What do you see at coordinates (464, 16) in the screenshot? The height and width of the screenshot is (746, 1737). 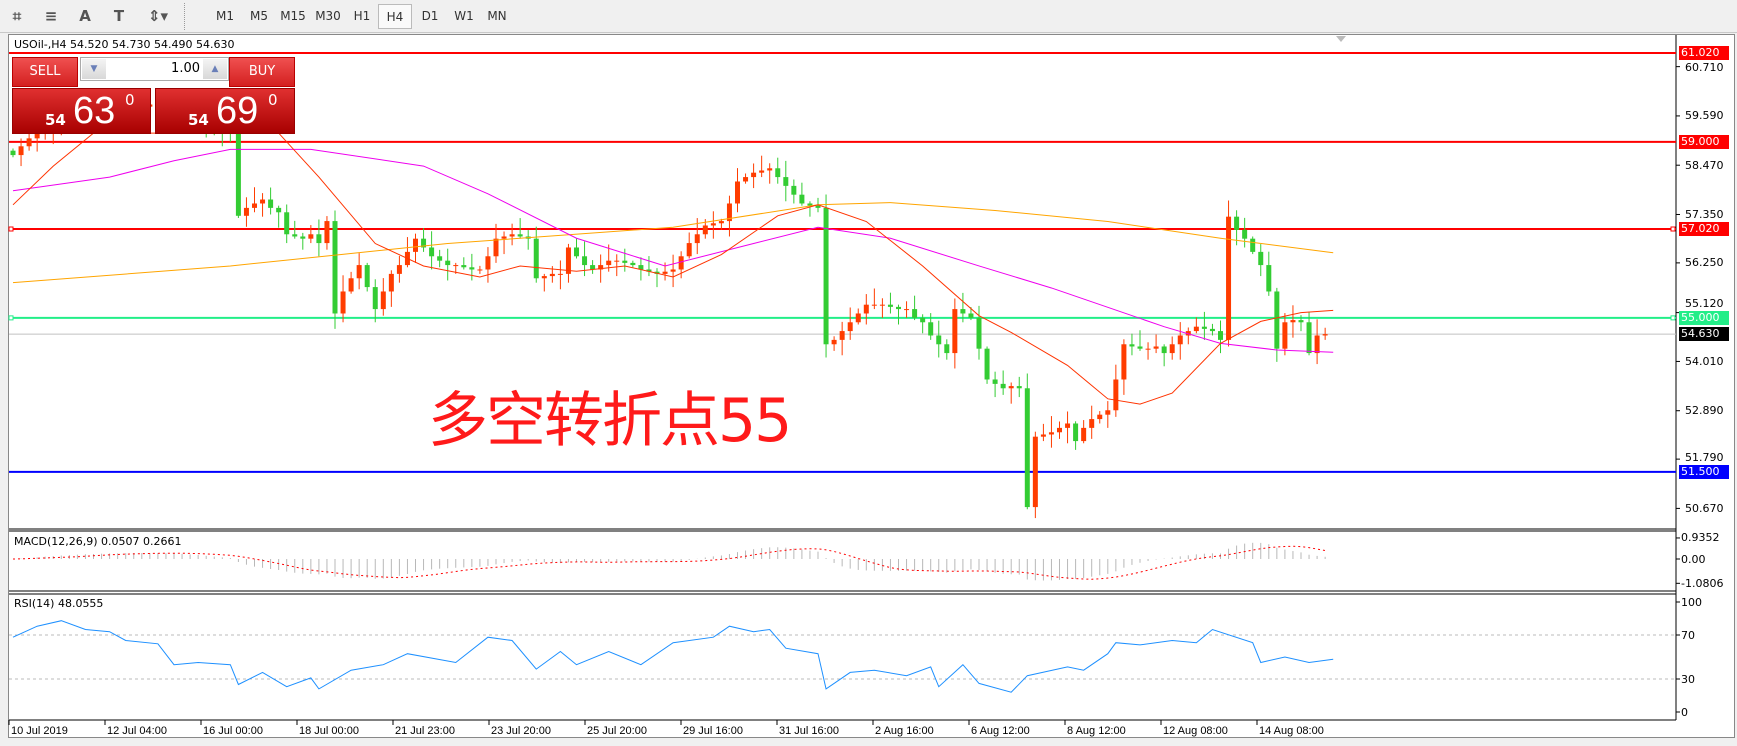 I see `timeframe-w1: W1` at bounding box center [464, 16].